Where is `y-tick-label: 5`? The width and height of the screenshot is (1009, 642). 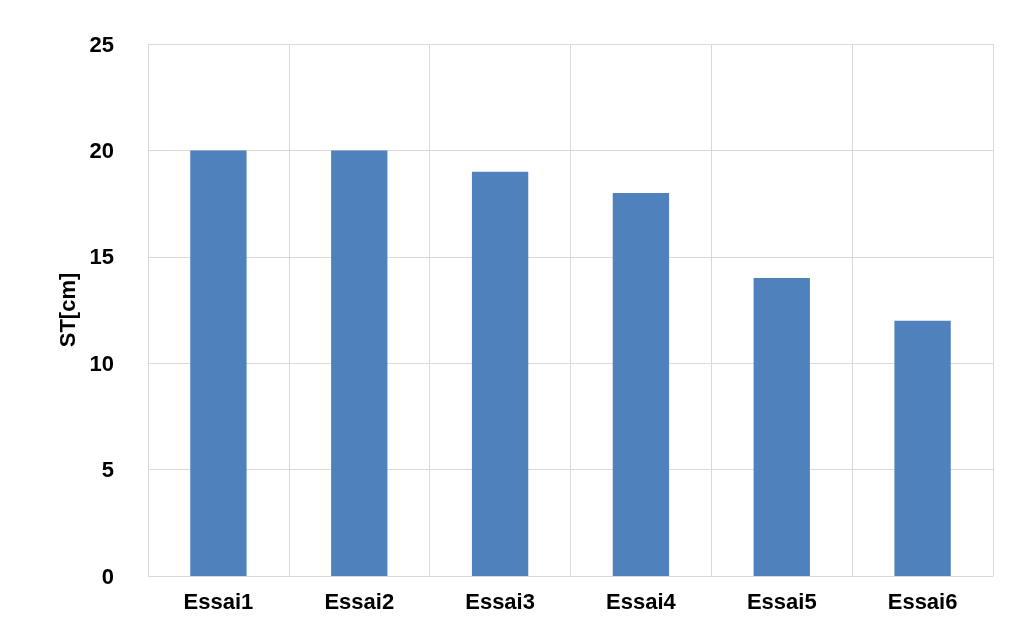 y-tick-label: 5 is located at coordinates (107, 470).